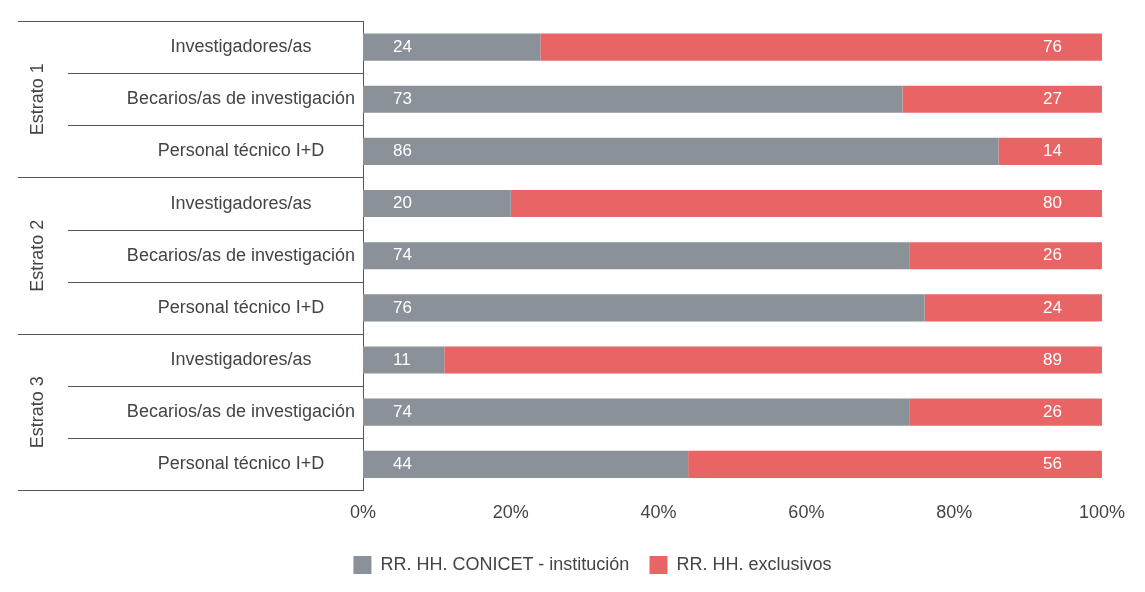  I want to click on data-label: 86, so click(402, 151).